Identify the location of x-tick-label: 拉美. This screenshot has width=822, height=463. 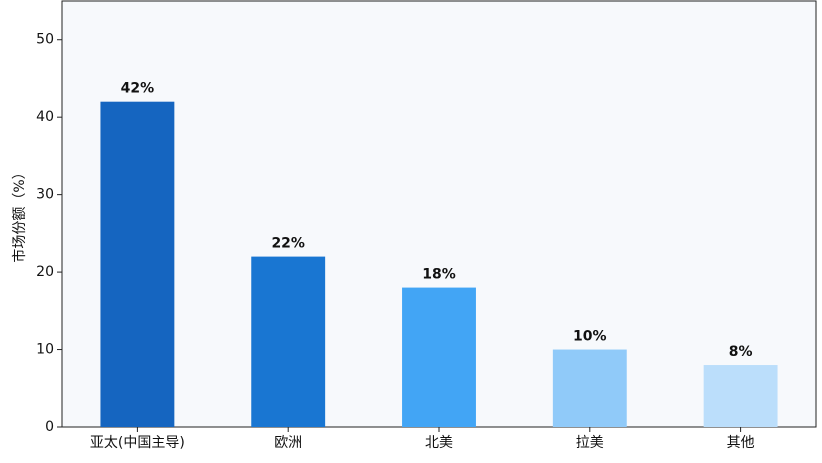
(590, 443).